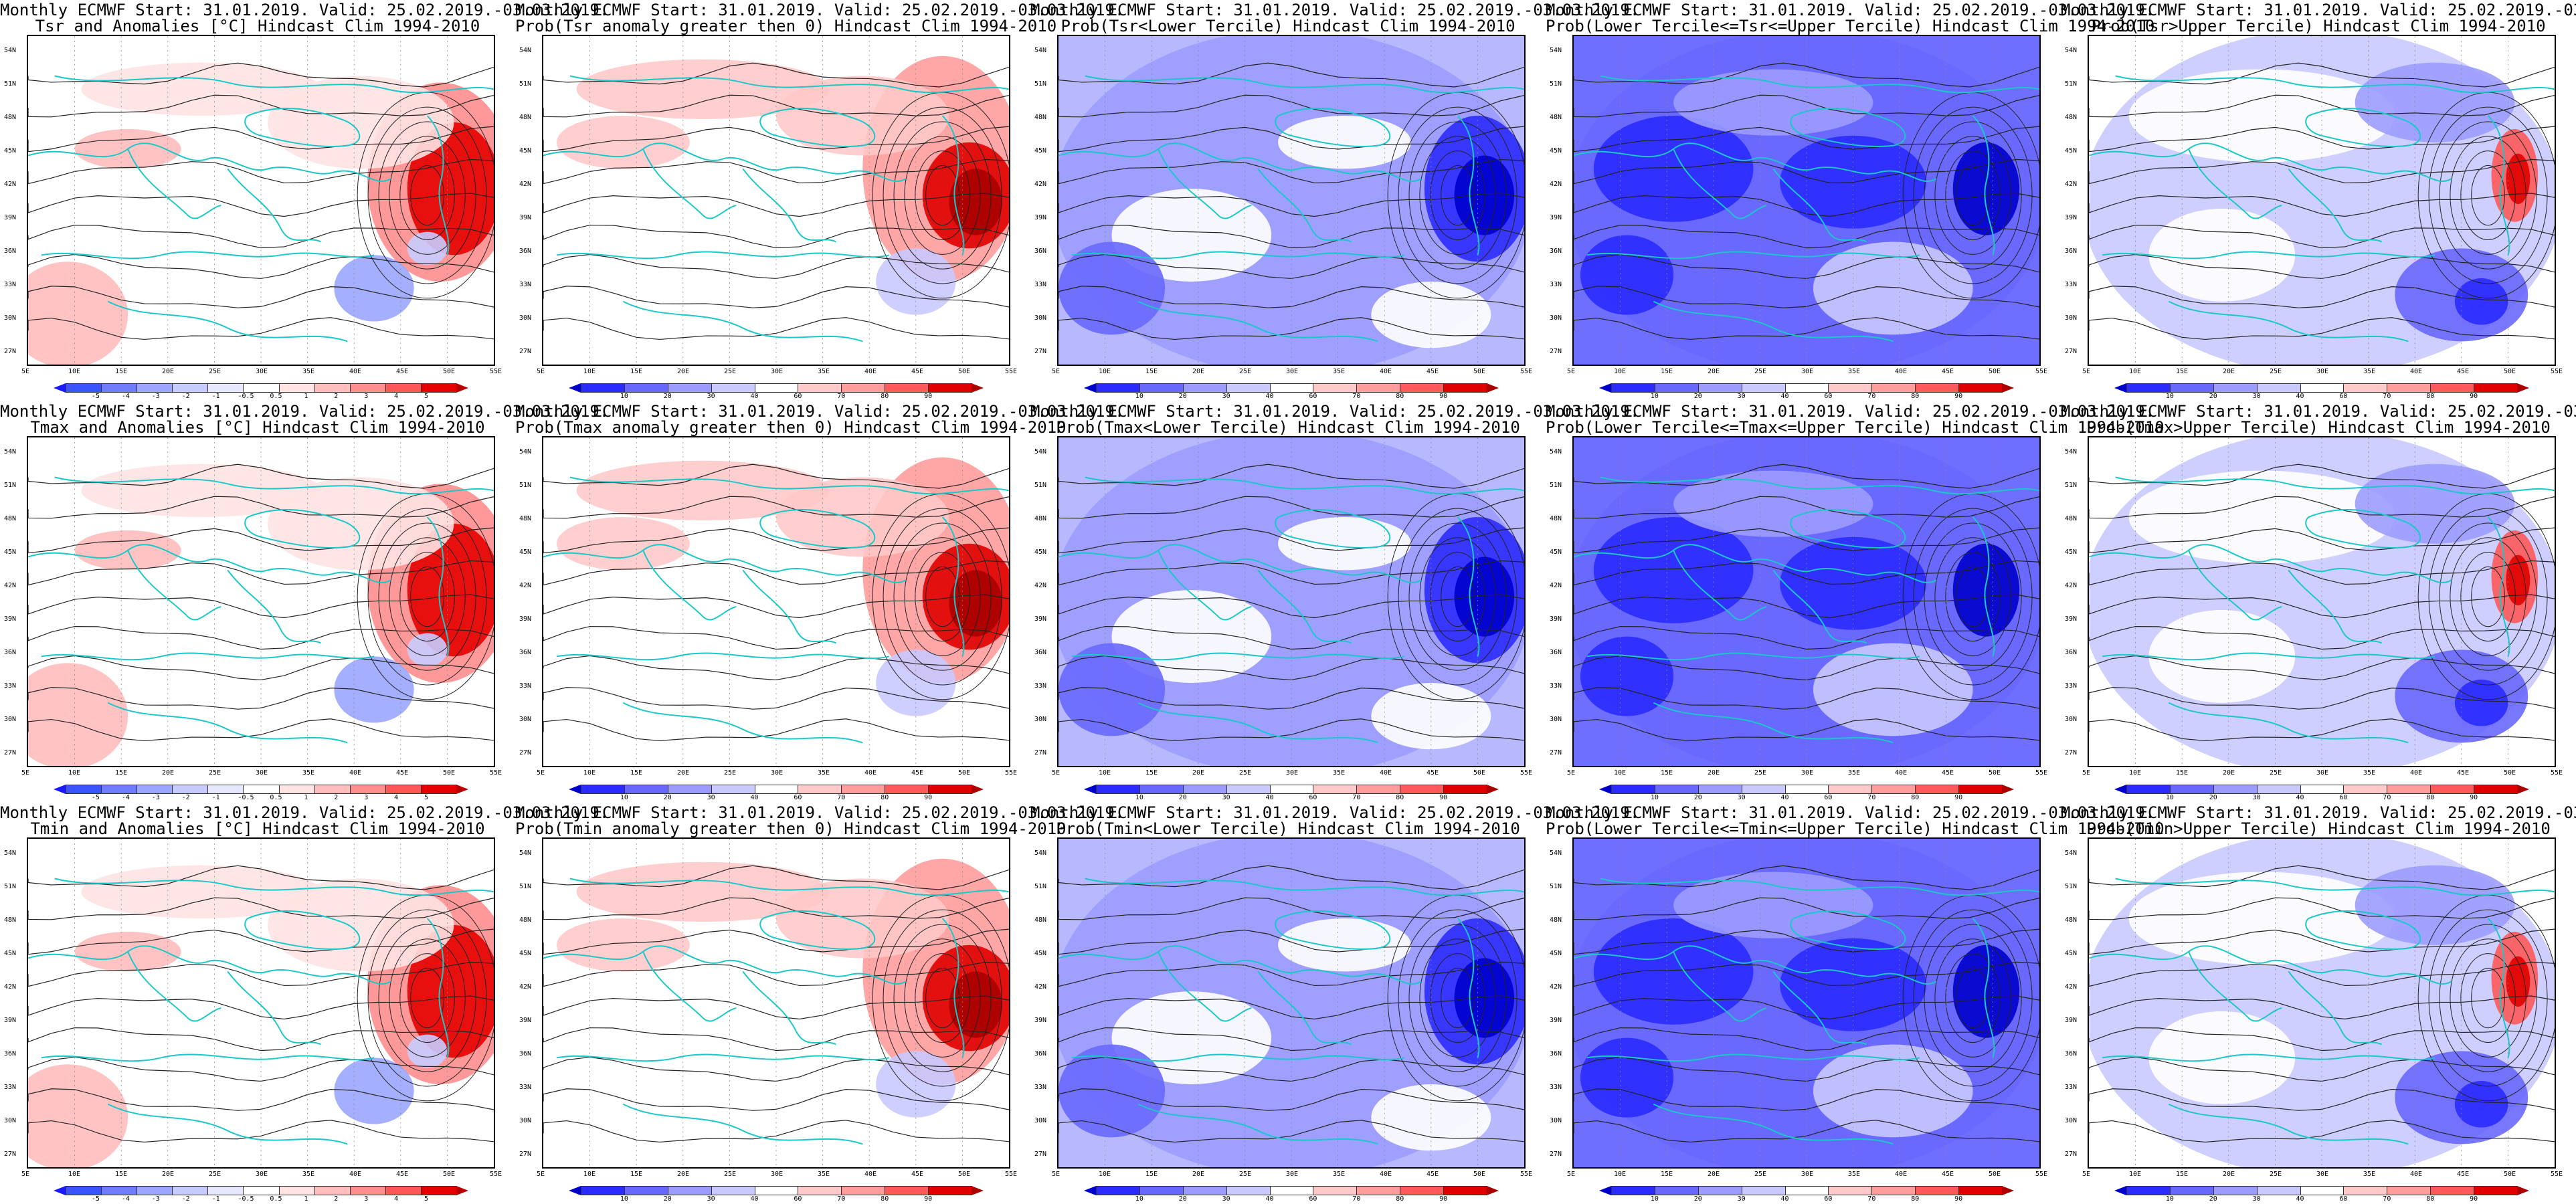  Describe the element at coordinates (1901, 371) in the screenshot. I see `longitude-label: 40E` at that location.